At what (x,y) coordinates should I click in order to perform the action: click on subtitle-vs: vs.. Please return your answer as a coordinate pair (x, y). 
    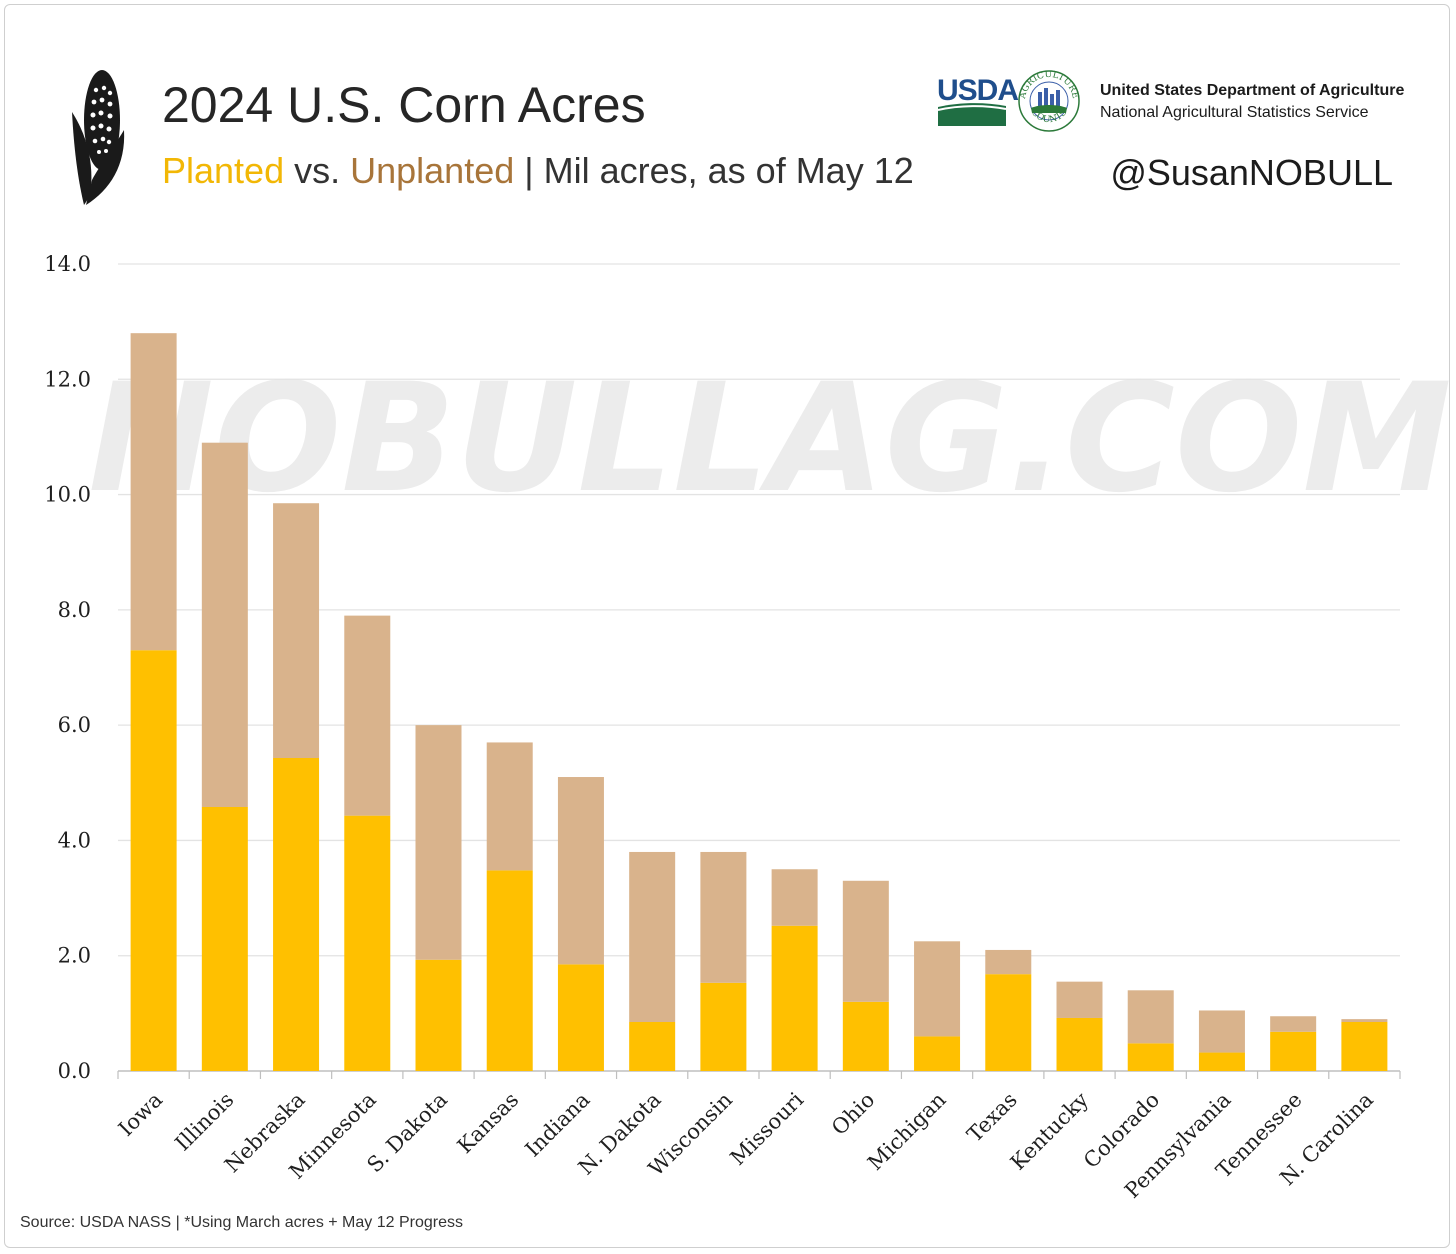
    Looking at the image, I should click on (317, 170).